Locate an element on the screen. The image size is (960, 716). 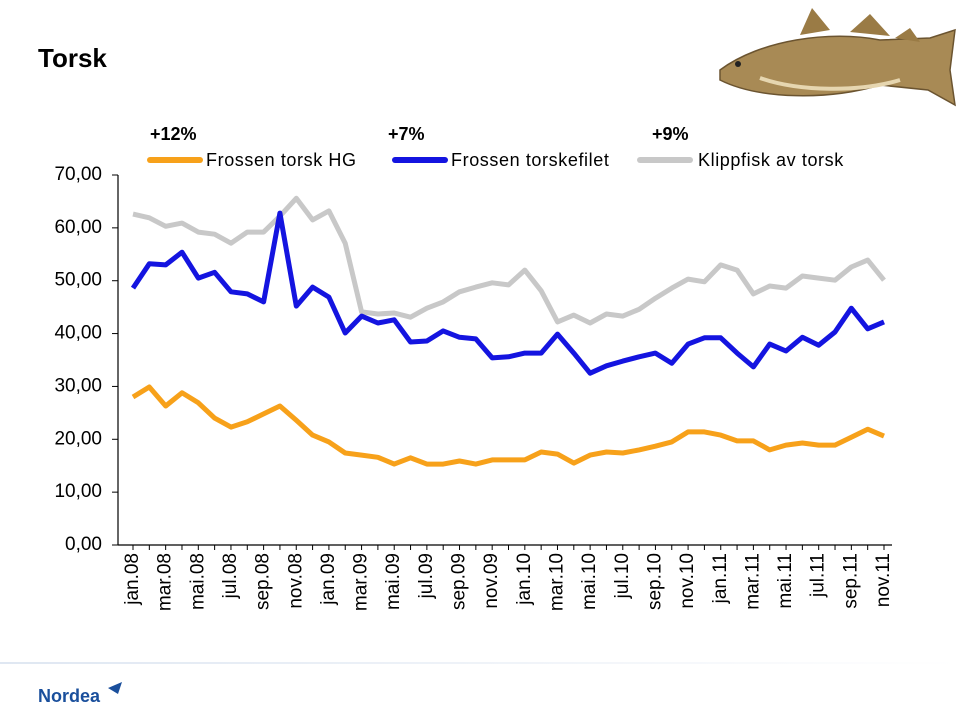
y-tick-label: 30,00 is located at coordinates (78, 385).